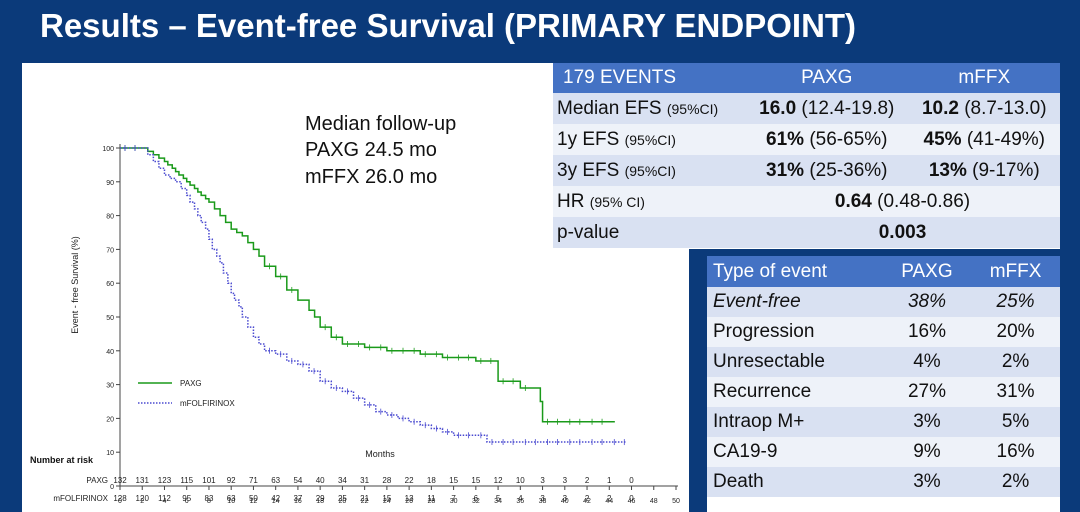 The height and width of the screenshot is (512, 1080). I want to click on risk-count-paxg: 101, so click(209, 480).